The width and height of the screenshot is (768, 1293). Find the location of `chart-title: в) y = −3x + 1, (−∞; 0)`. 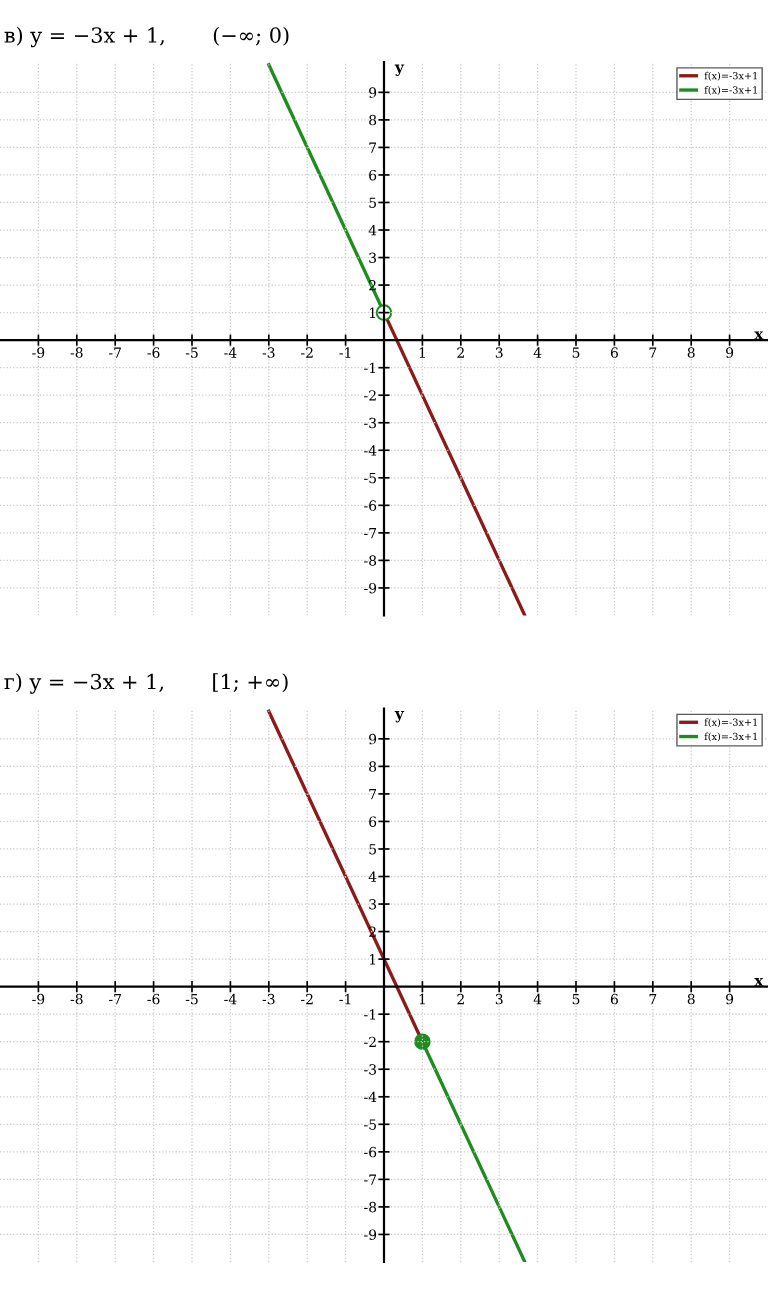

chart-title: в) y = −3x + 1, (−∞; 0) is located at coordinates (146, 37).